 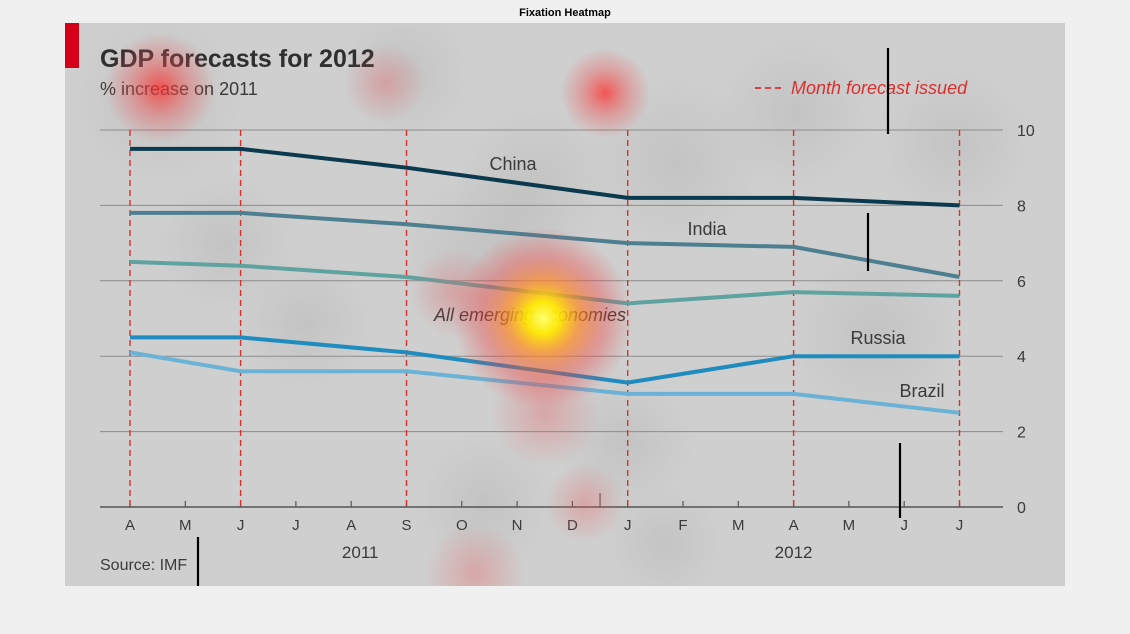 I want to click on y-tick-label: 4, so click(x=1021, y=357).